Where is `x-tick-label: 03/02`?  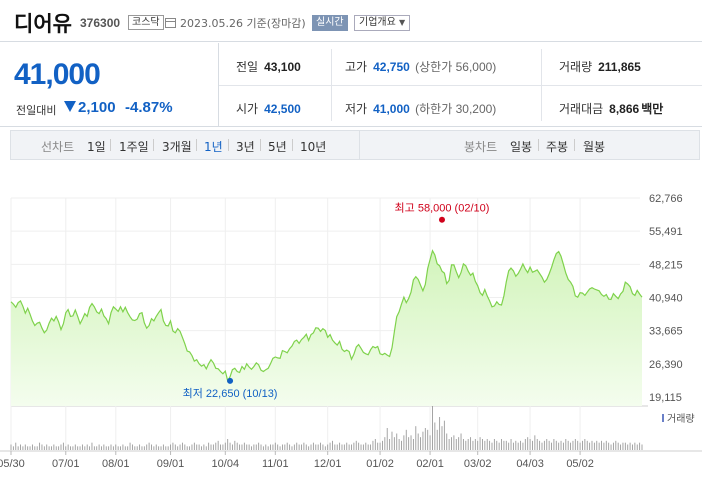 x-tick-label: 03/02 is located at coordinates (478, 464).